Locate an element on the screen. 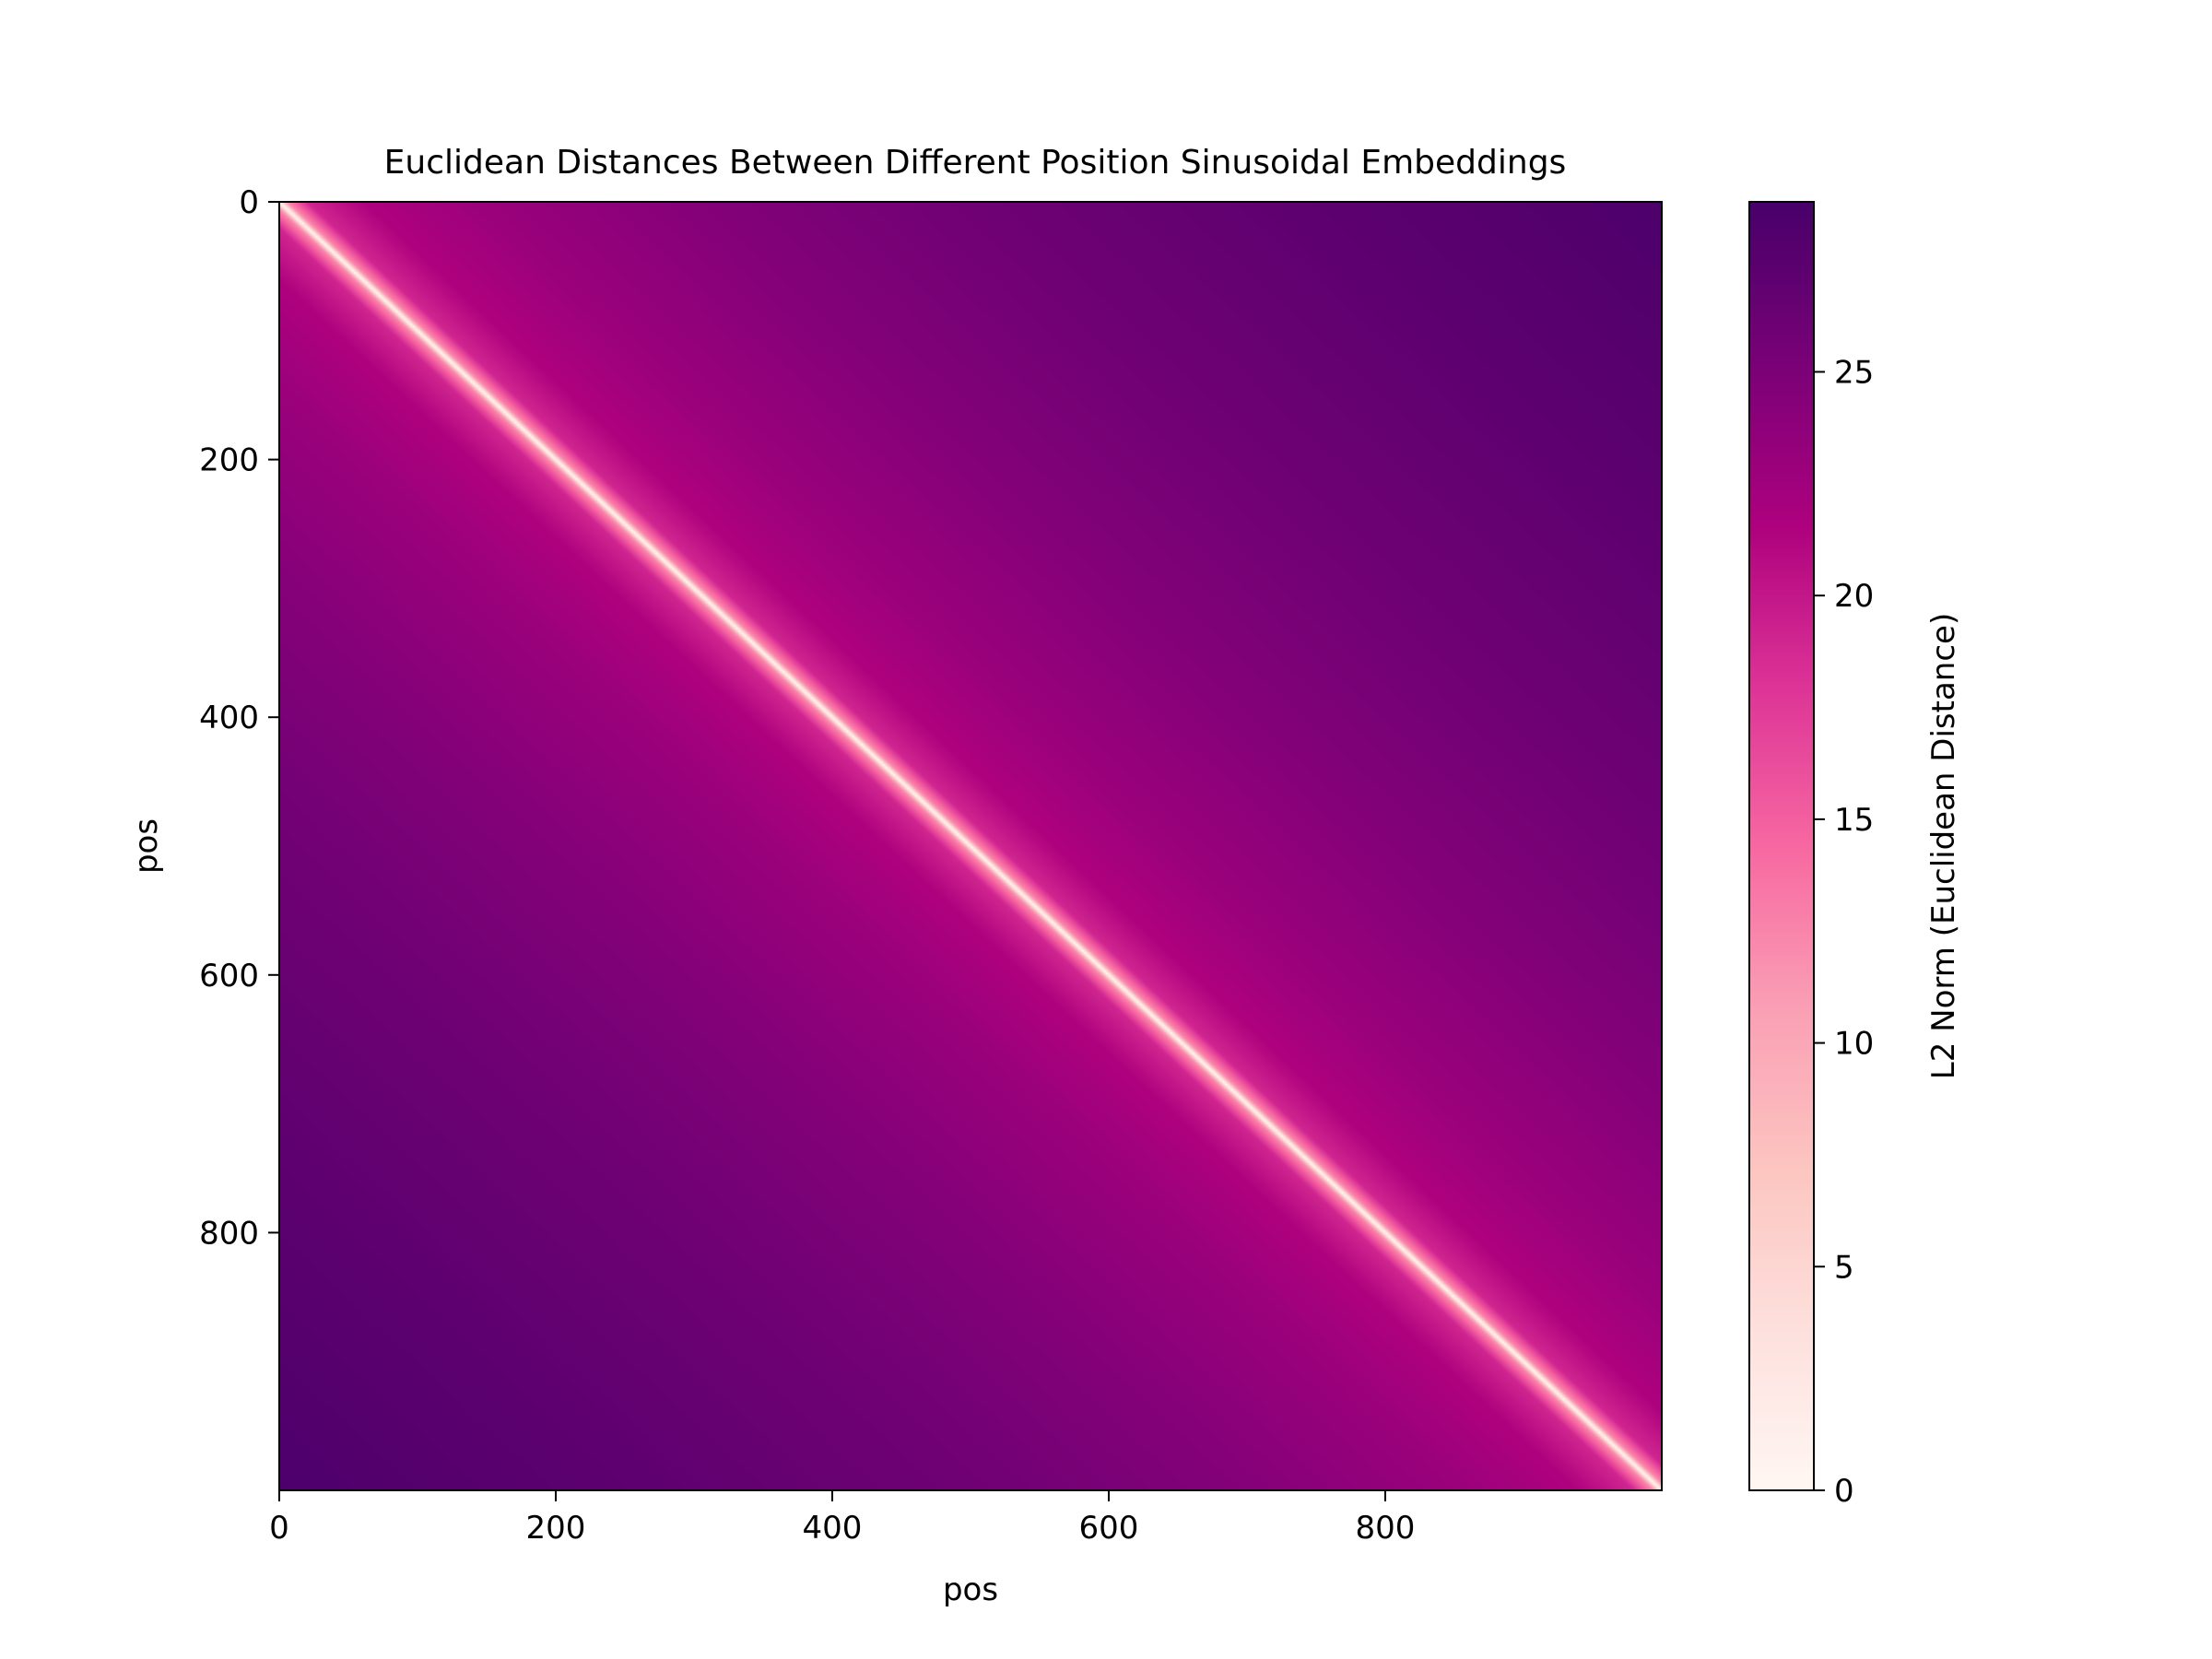 The height and width of the screenshot is (1659, 2212). colorbar-ticks: 0 5 10 15 20 25 is located at coordinates (1844, 932).